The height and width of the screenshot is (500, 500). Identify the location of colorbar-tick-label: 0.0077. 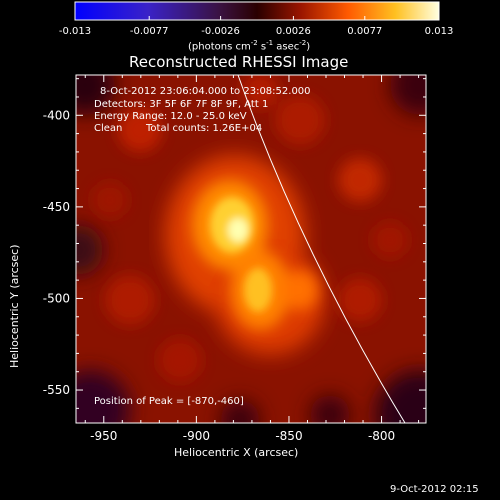
(364, 31).